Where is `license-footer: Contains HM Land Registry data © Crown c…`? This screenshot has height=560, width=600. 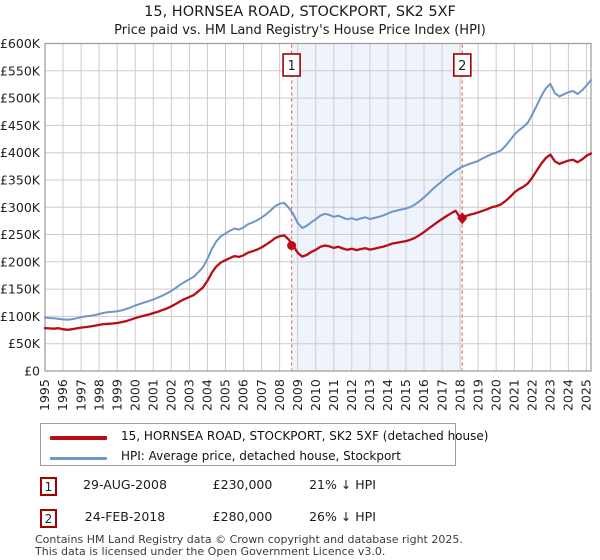
license-footer: Contains HM Land Registry data © Crown c… is located at coordinates (249, 545).